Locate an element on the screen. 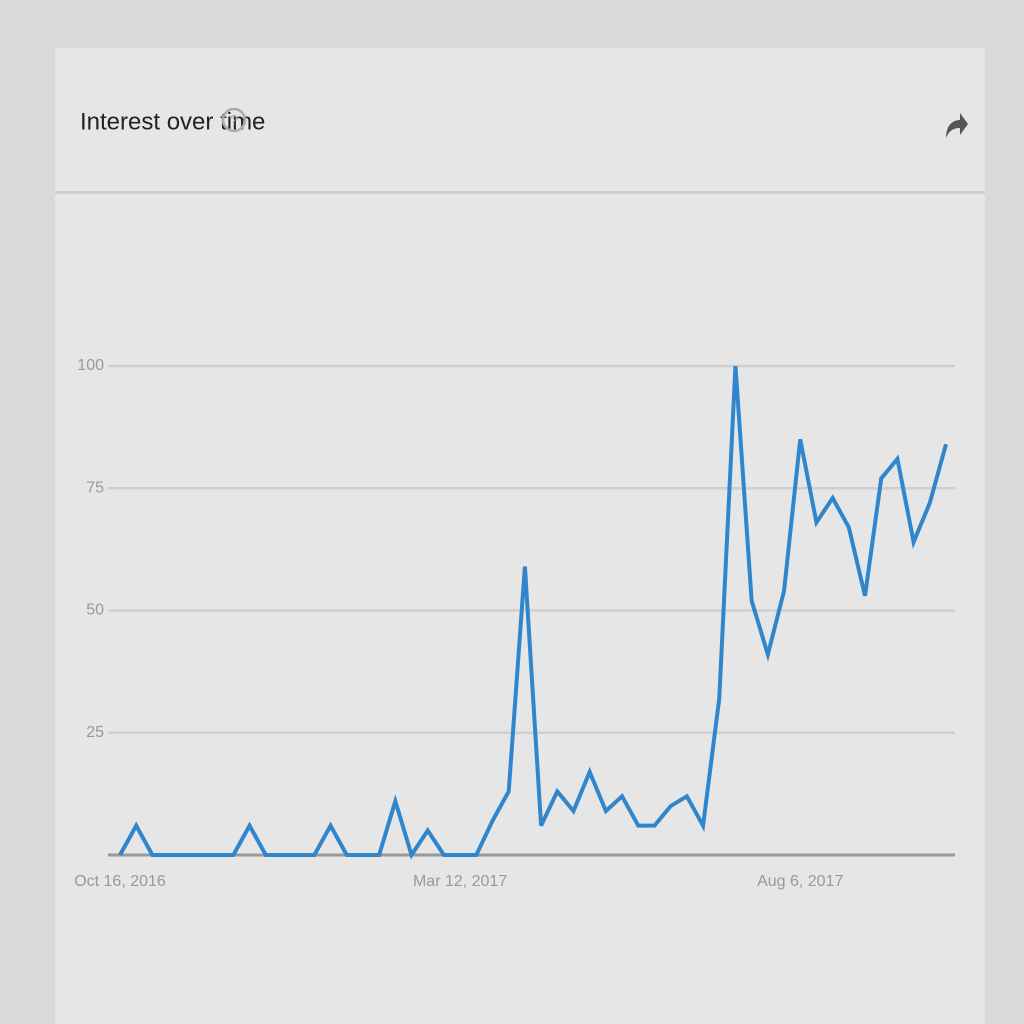 The image size is (1024, 1024). help-icon: ? is located at coordinates (234, 120).